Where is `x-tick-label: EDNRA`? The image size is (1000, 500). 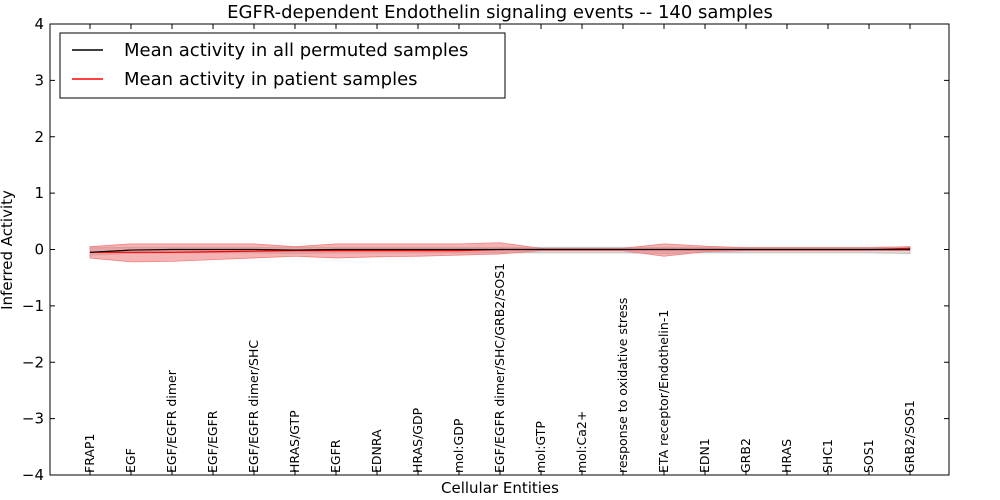
x-tick-label: EDNRA is located at coordinates (376, 451).